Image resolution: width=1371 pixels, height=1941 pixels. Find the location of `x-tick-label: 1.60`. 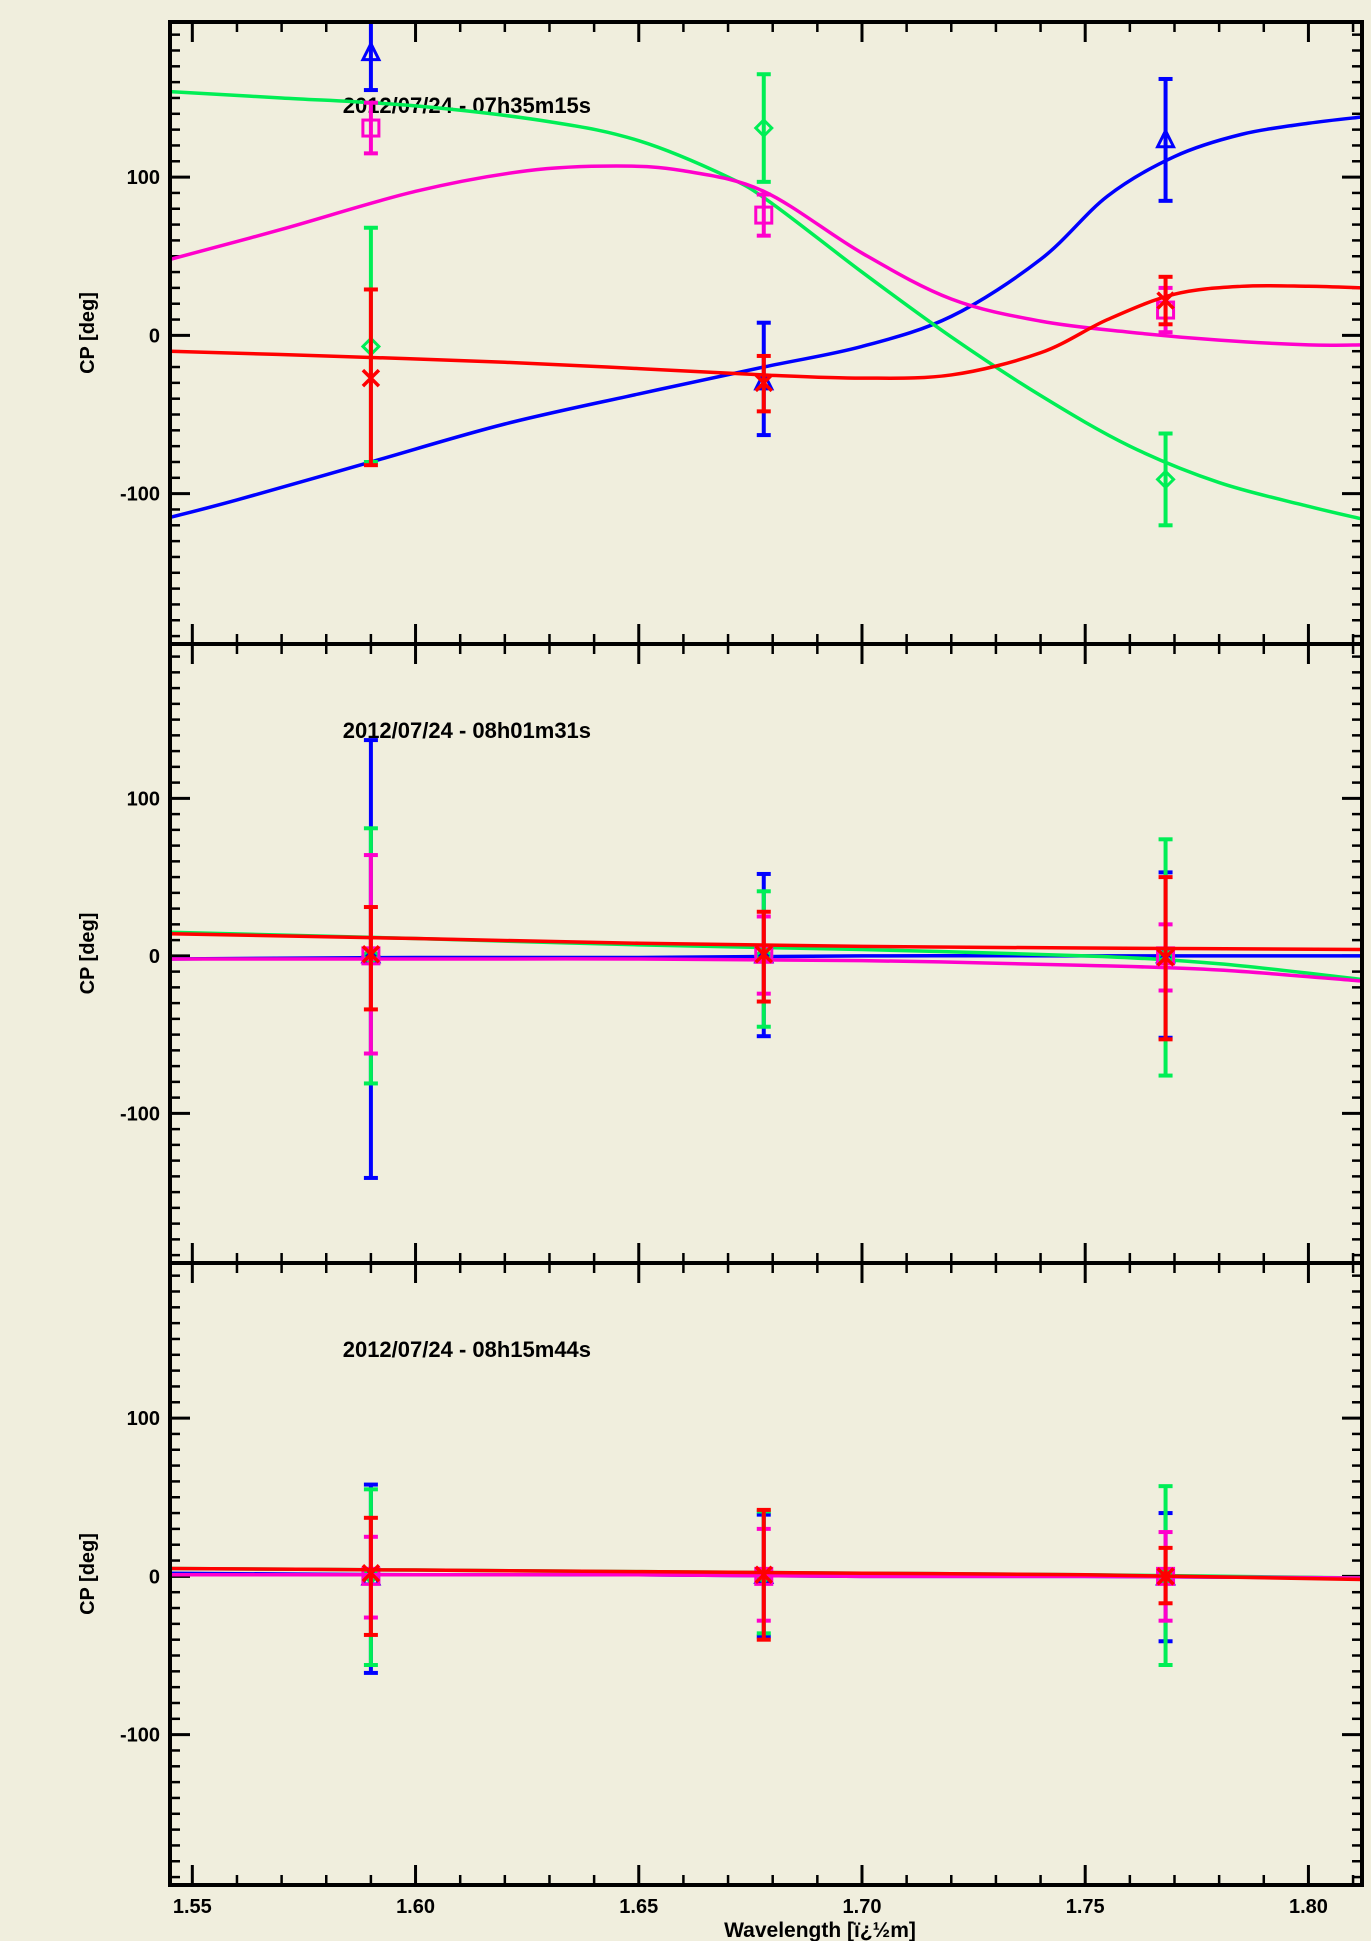

x-tick-label: 1.60 is located at coordinates (415, 1907).